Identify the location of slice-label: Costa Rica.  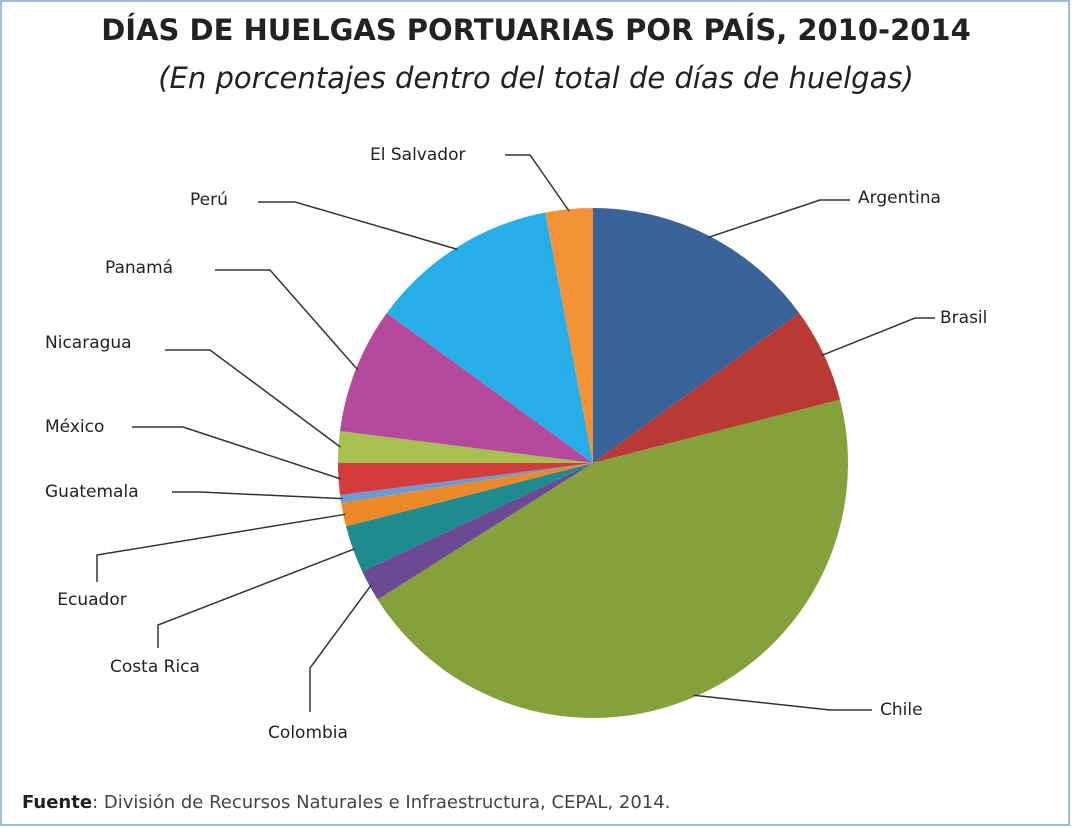
(155, 667).